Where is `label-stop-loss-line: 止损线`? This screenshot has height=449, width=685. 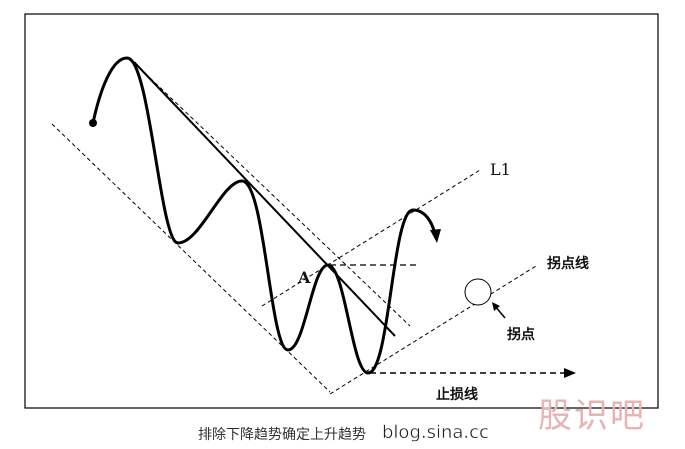 label-stop-loss-line: 止损线 is located at coordinates (457, 395).